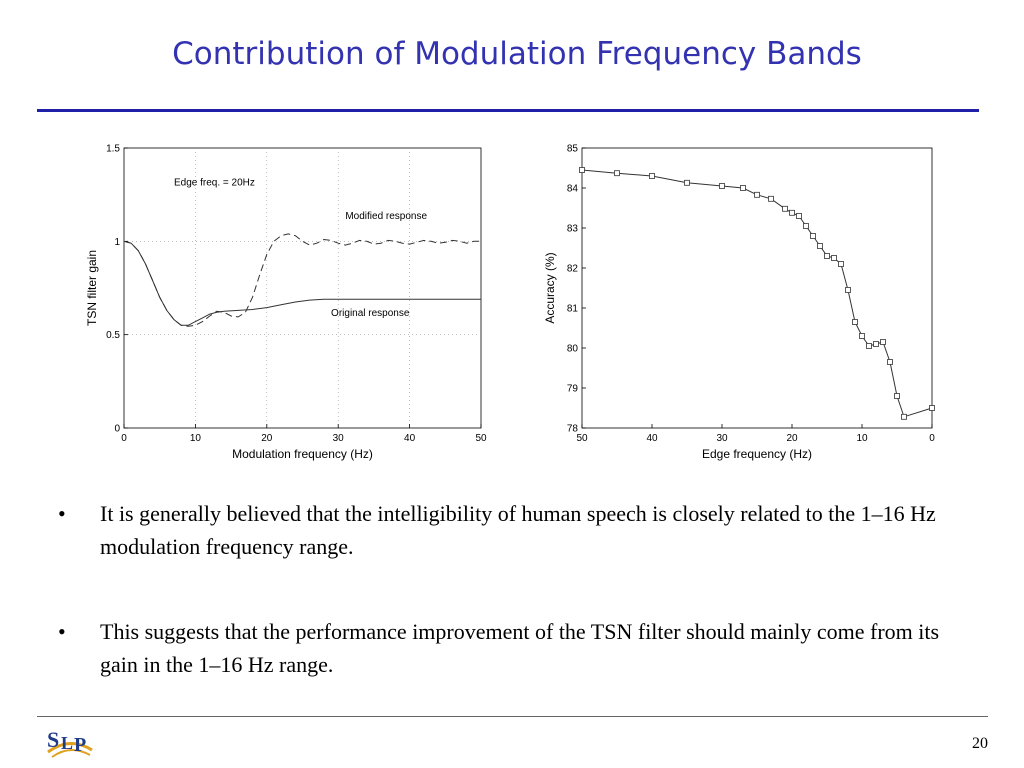 Image resolution: width=1024 pixels, height=768 pixels. What do you see at coordinates (113, 149) in the screenshot?
I see `y-tick-label: 1.5` at bounding box center [113, 149].